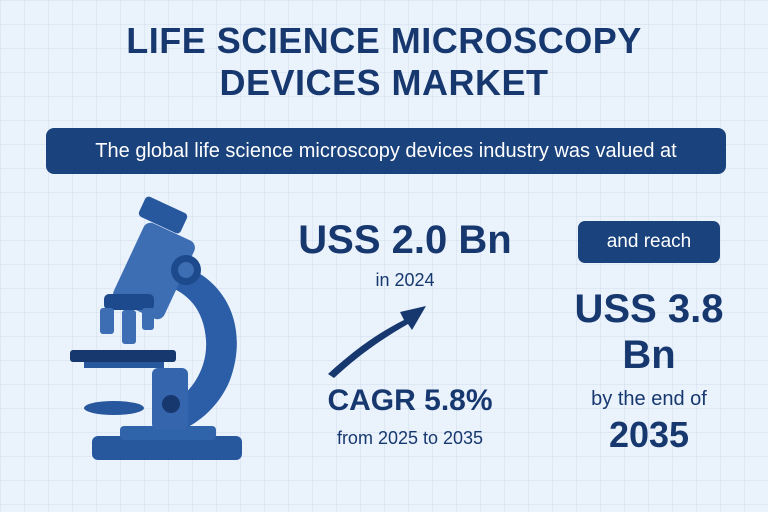  I want to click on cagr-period: from 2025 to 2035, so click(410, 438).